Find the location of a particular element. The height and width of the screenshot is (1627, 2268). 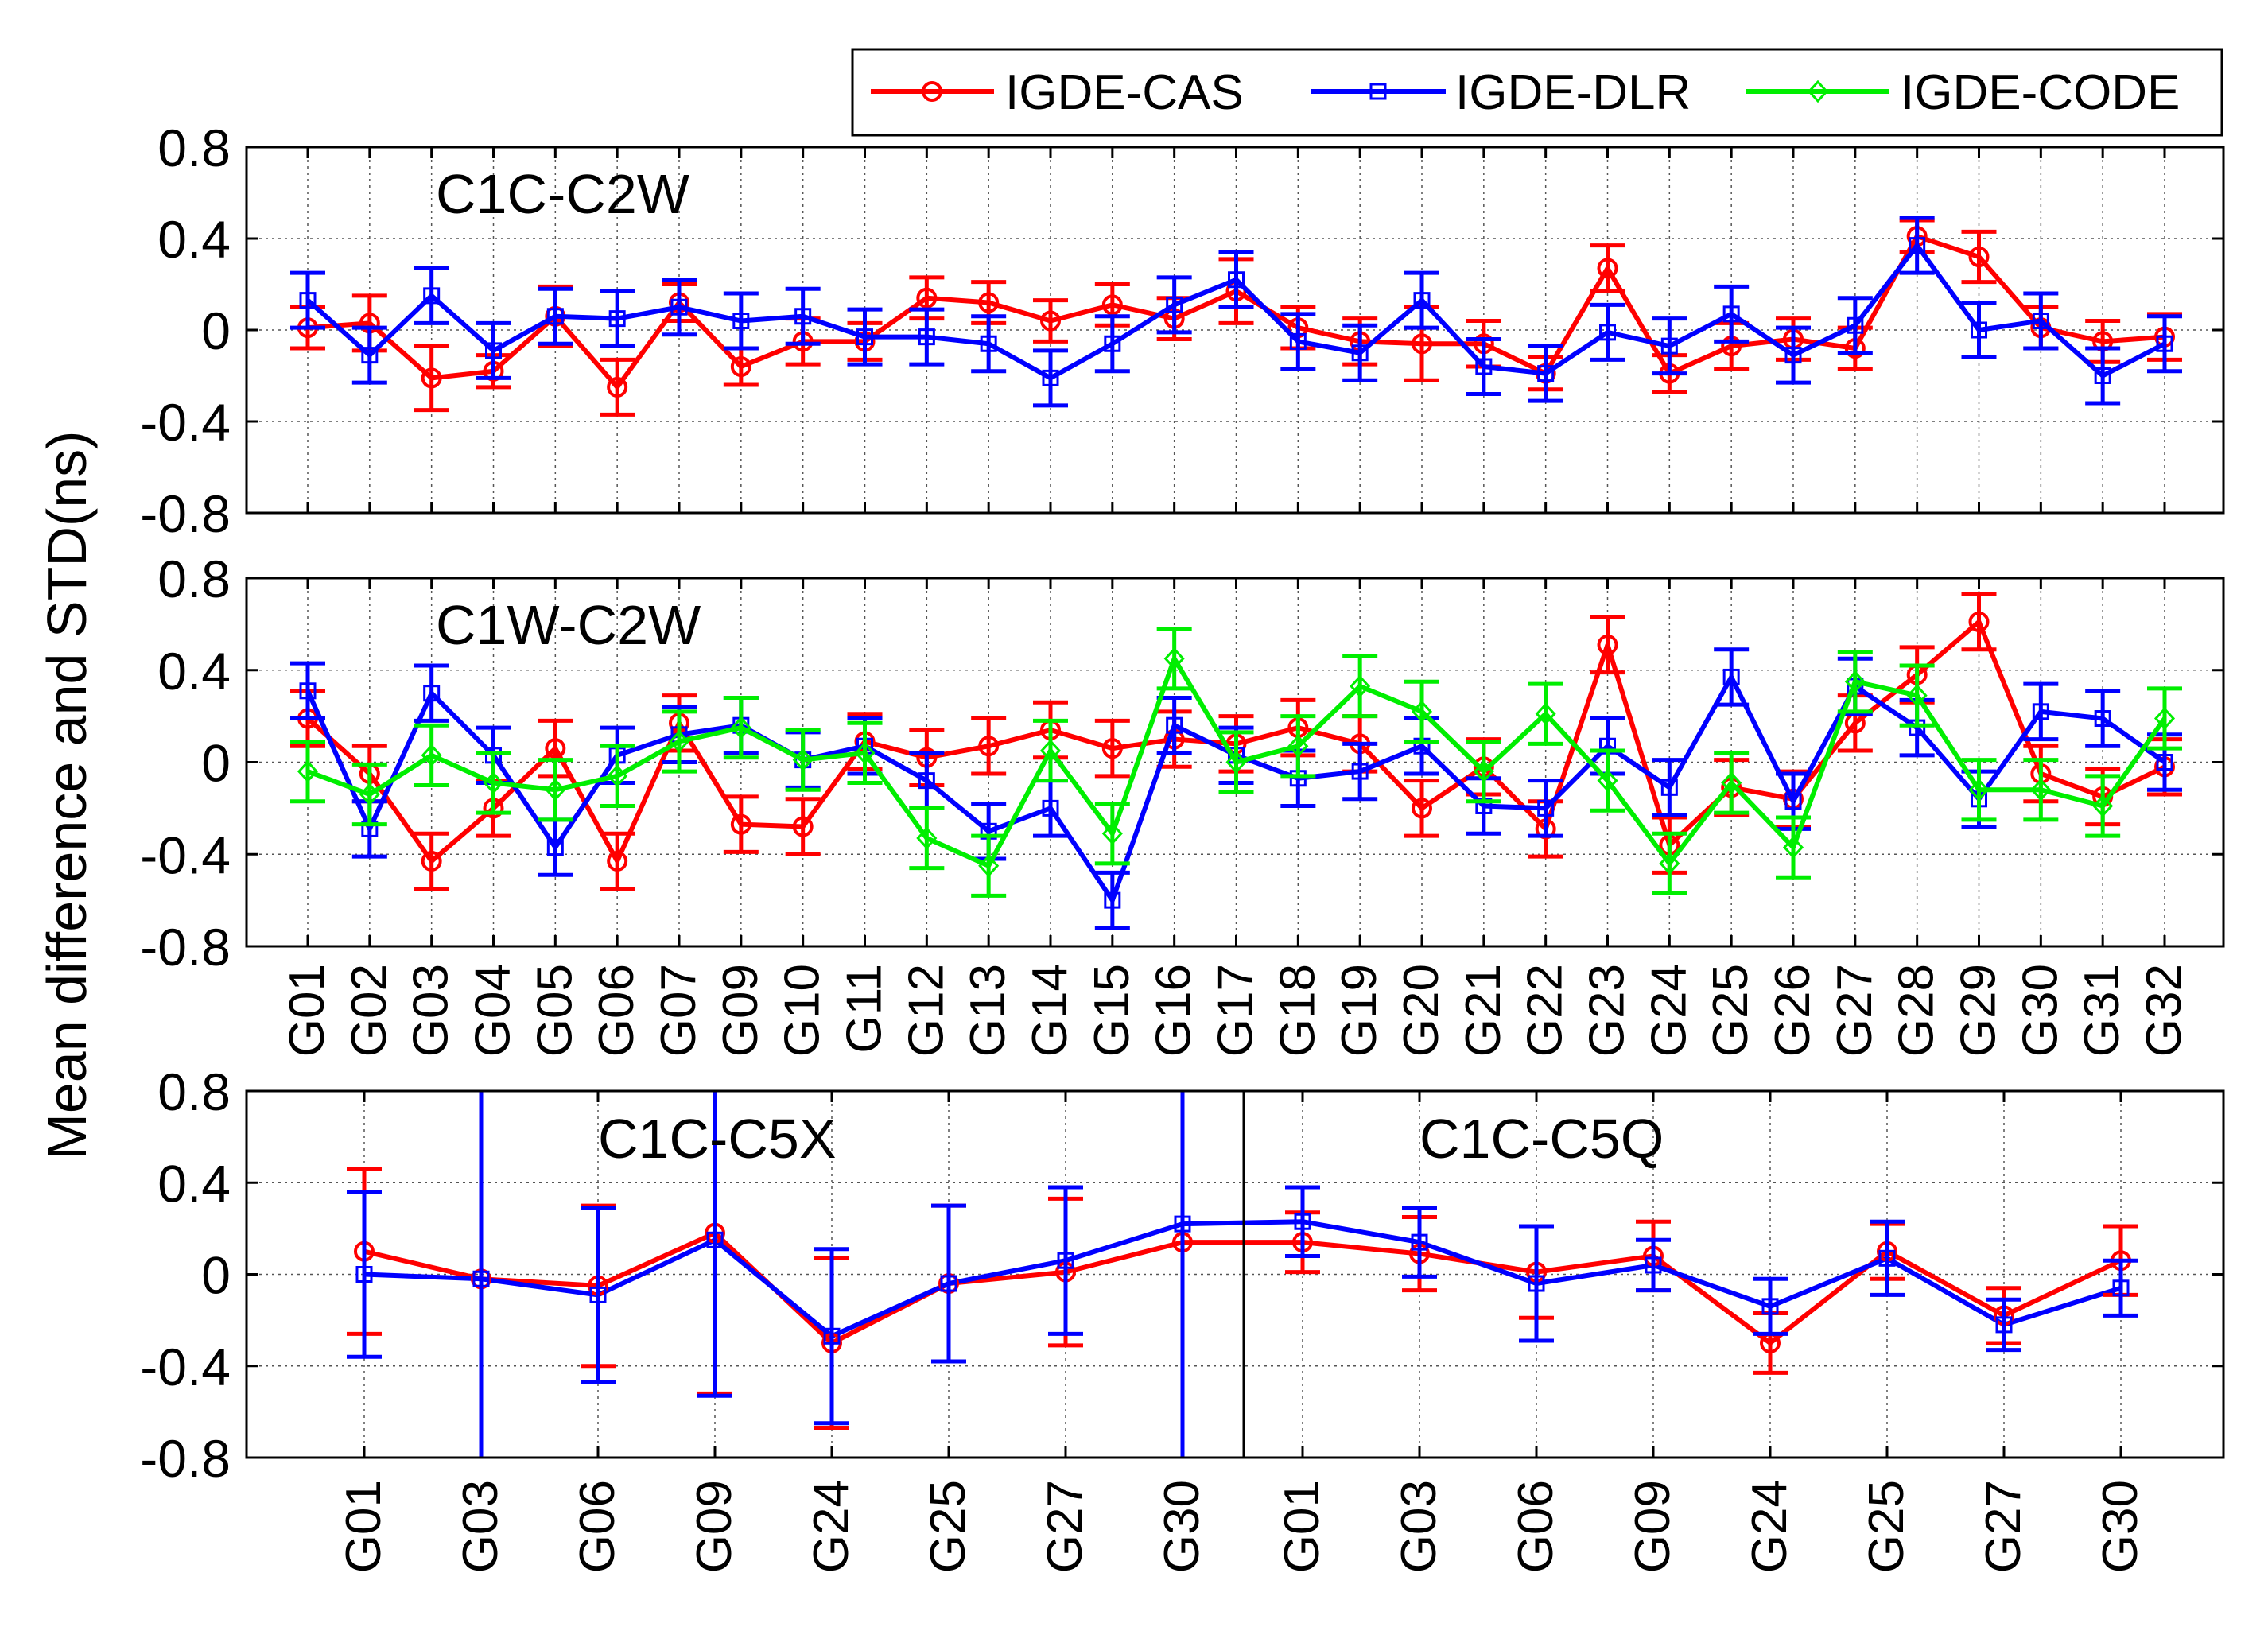

x-tick-label: G02 is located at coordinates (369, 1010).